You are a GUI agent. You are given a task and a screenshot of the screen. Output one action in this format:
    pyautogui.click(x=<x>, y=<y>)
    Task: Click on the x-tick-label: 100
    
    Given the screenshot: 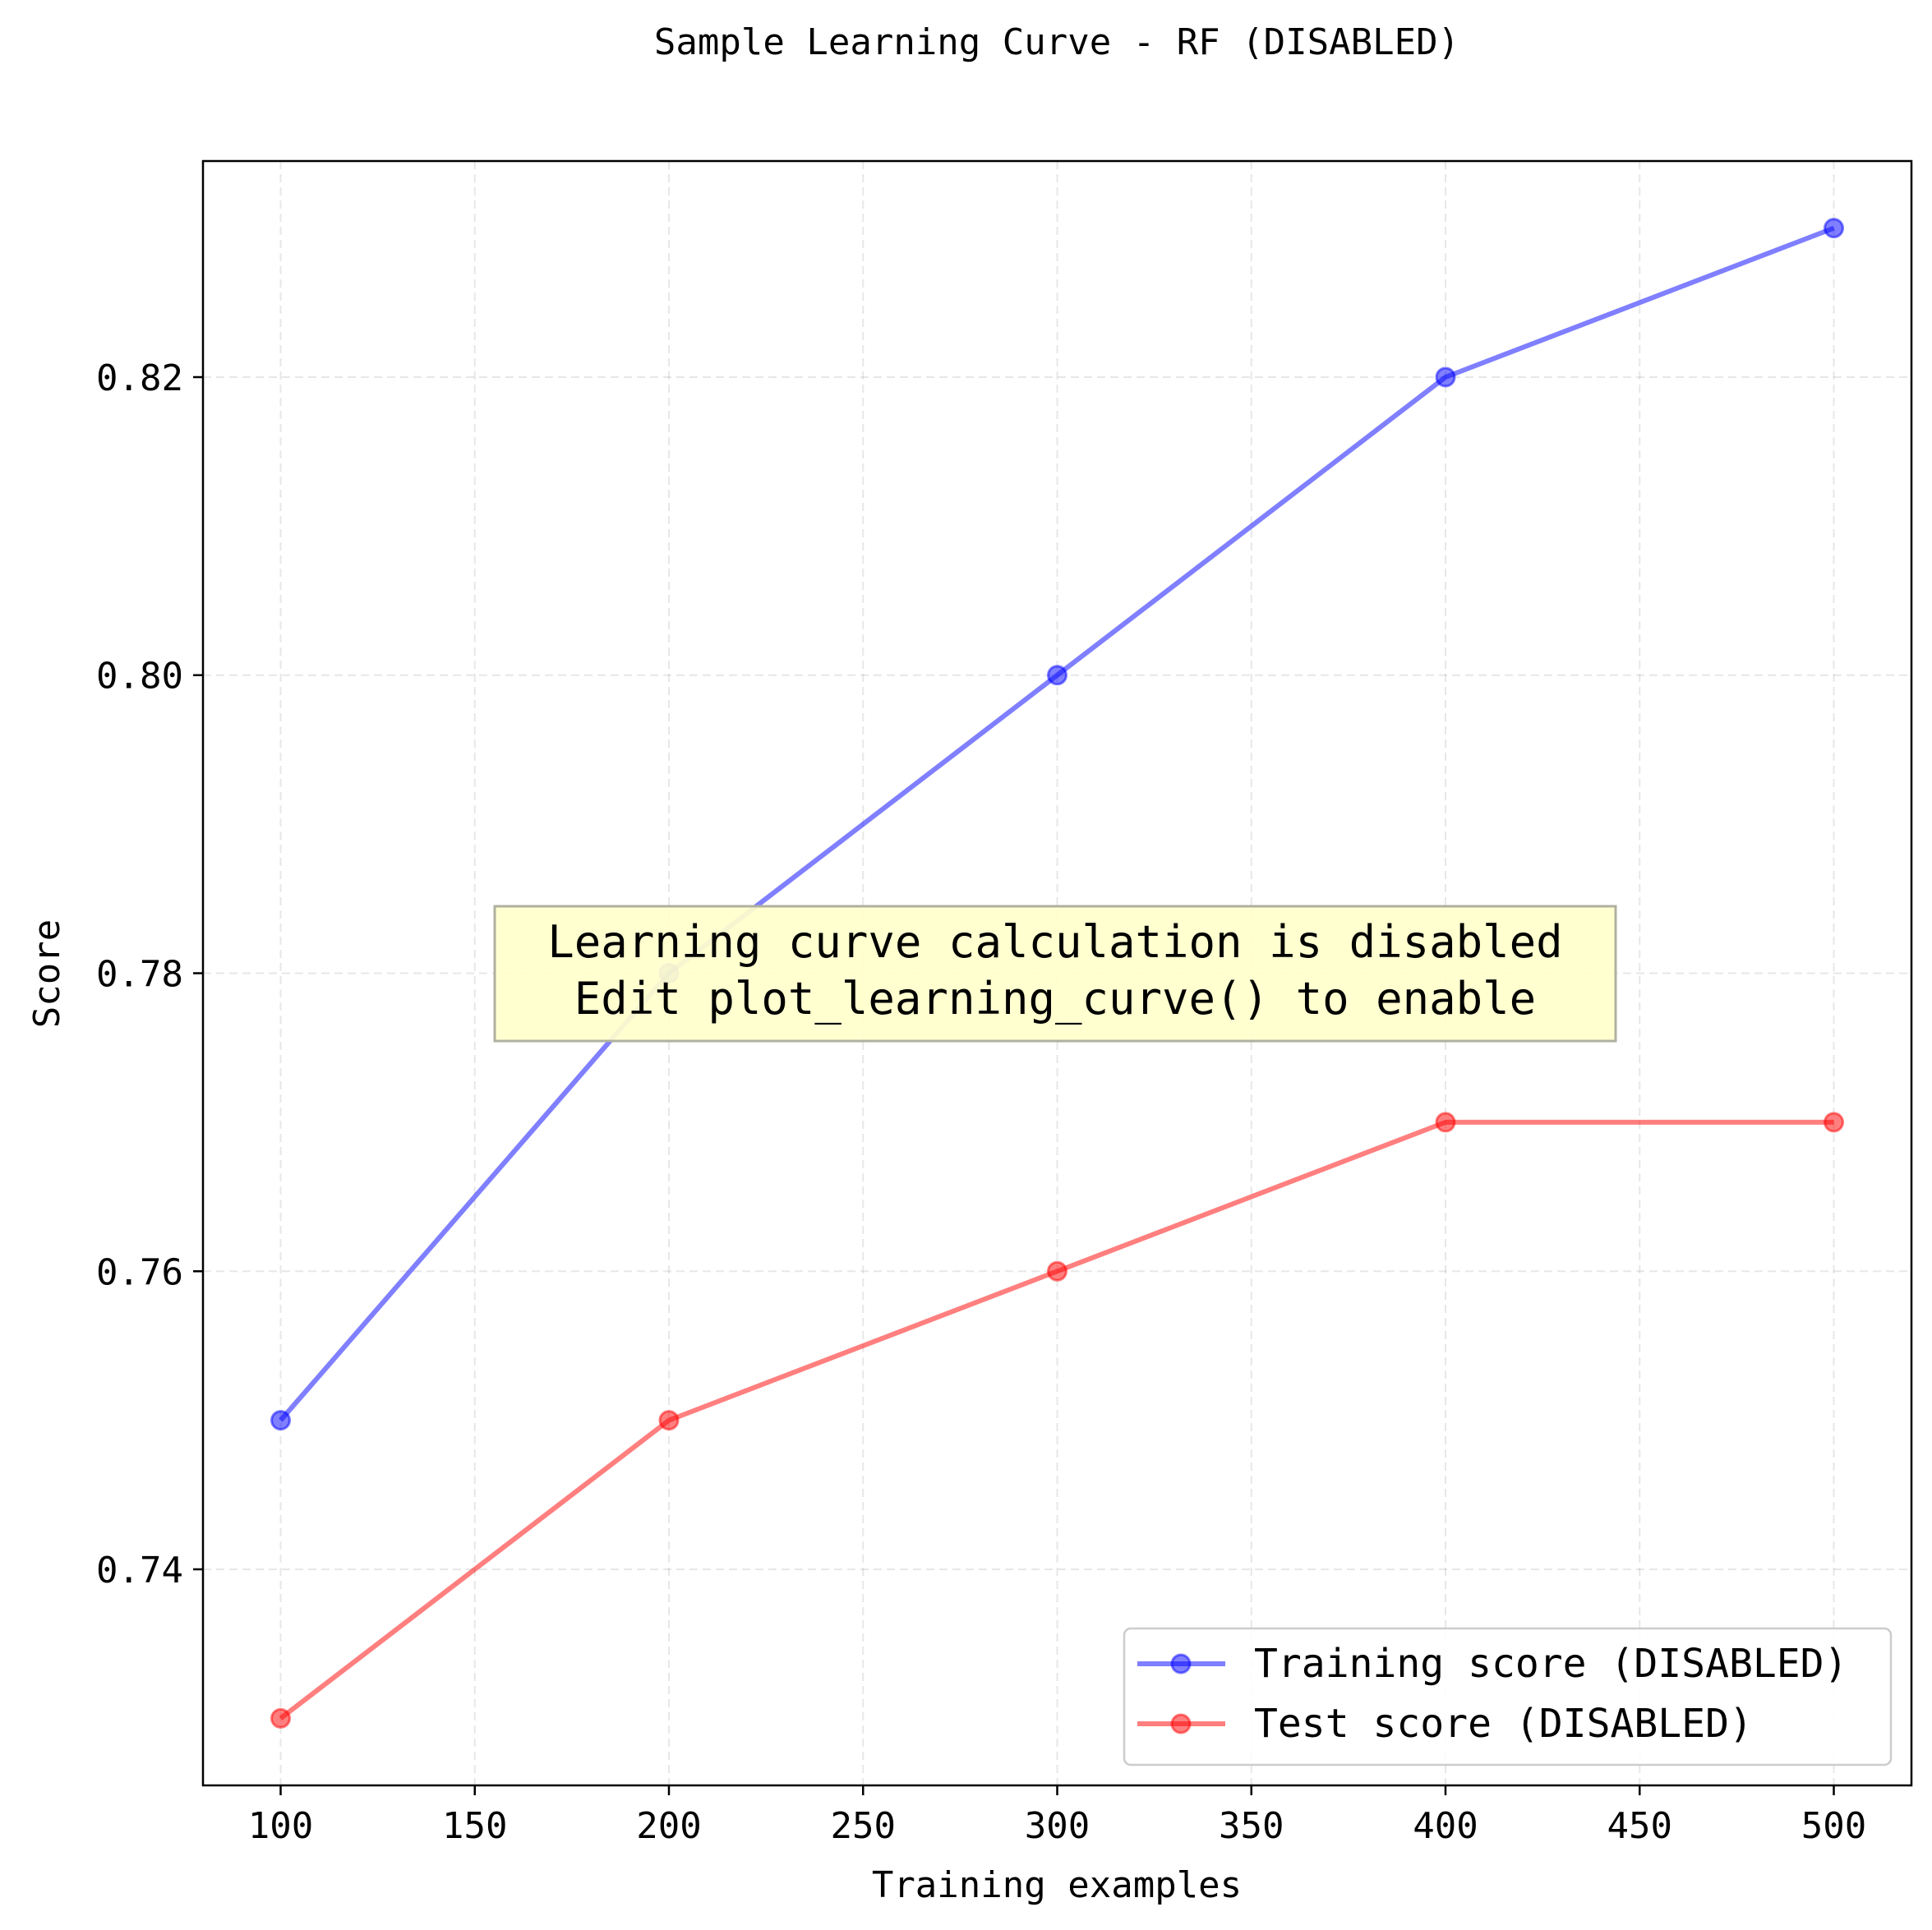 What is the action you would take?
    pyautogui.click(x=280, y=1826)
    